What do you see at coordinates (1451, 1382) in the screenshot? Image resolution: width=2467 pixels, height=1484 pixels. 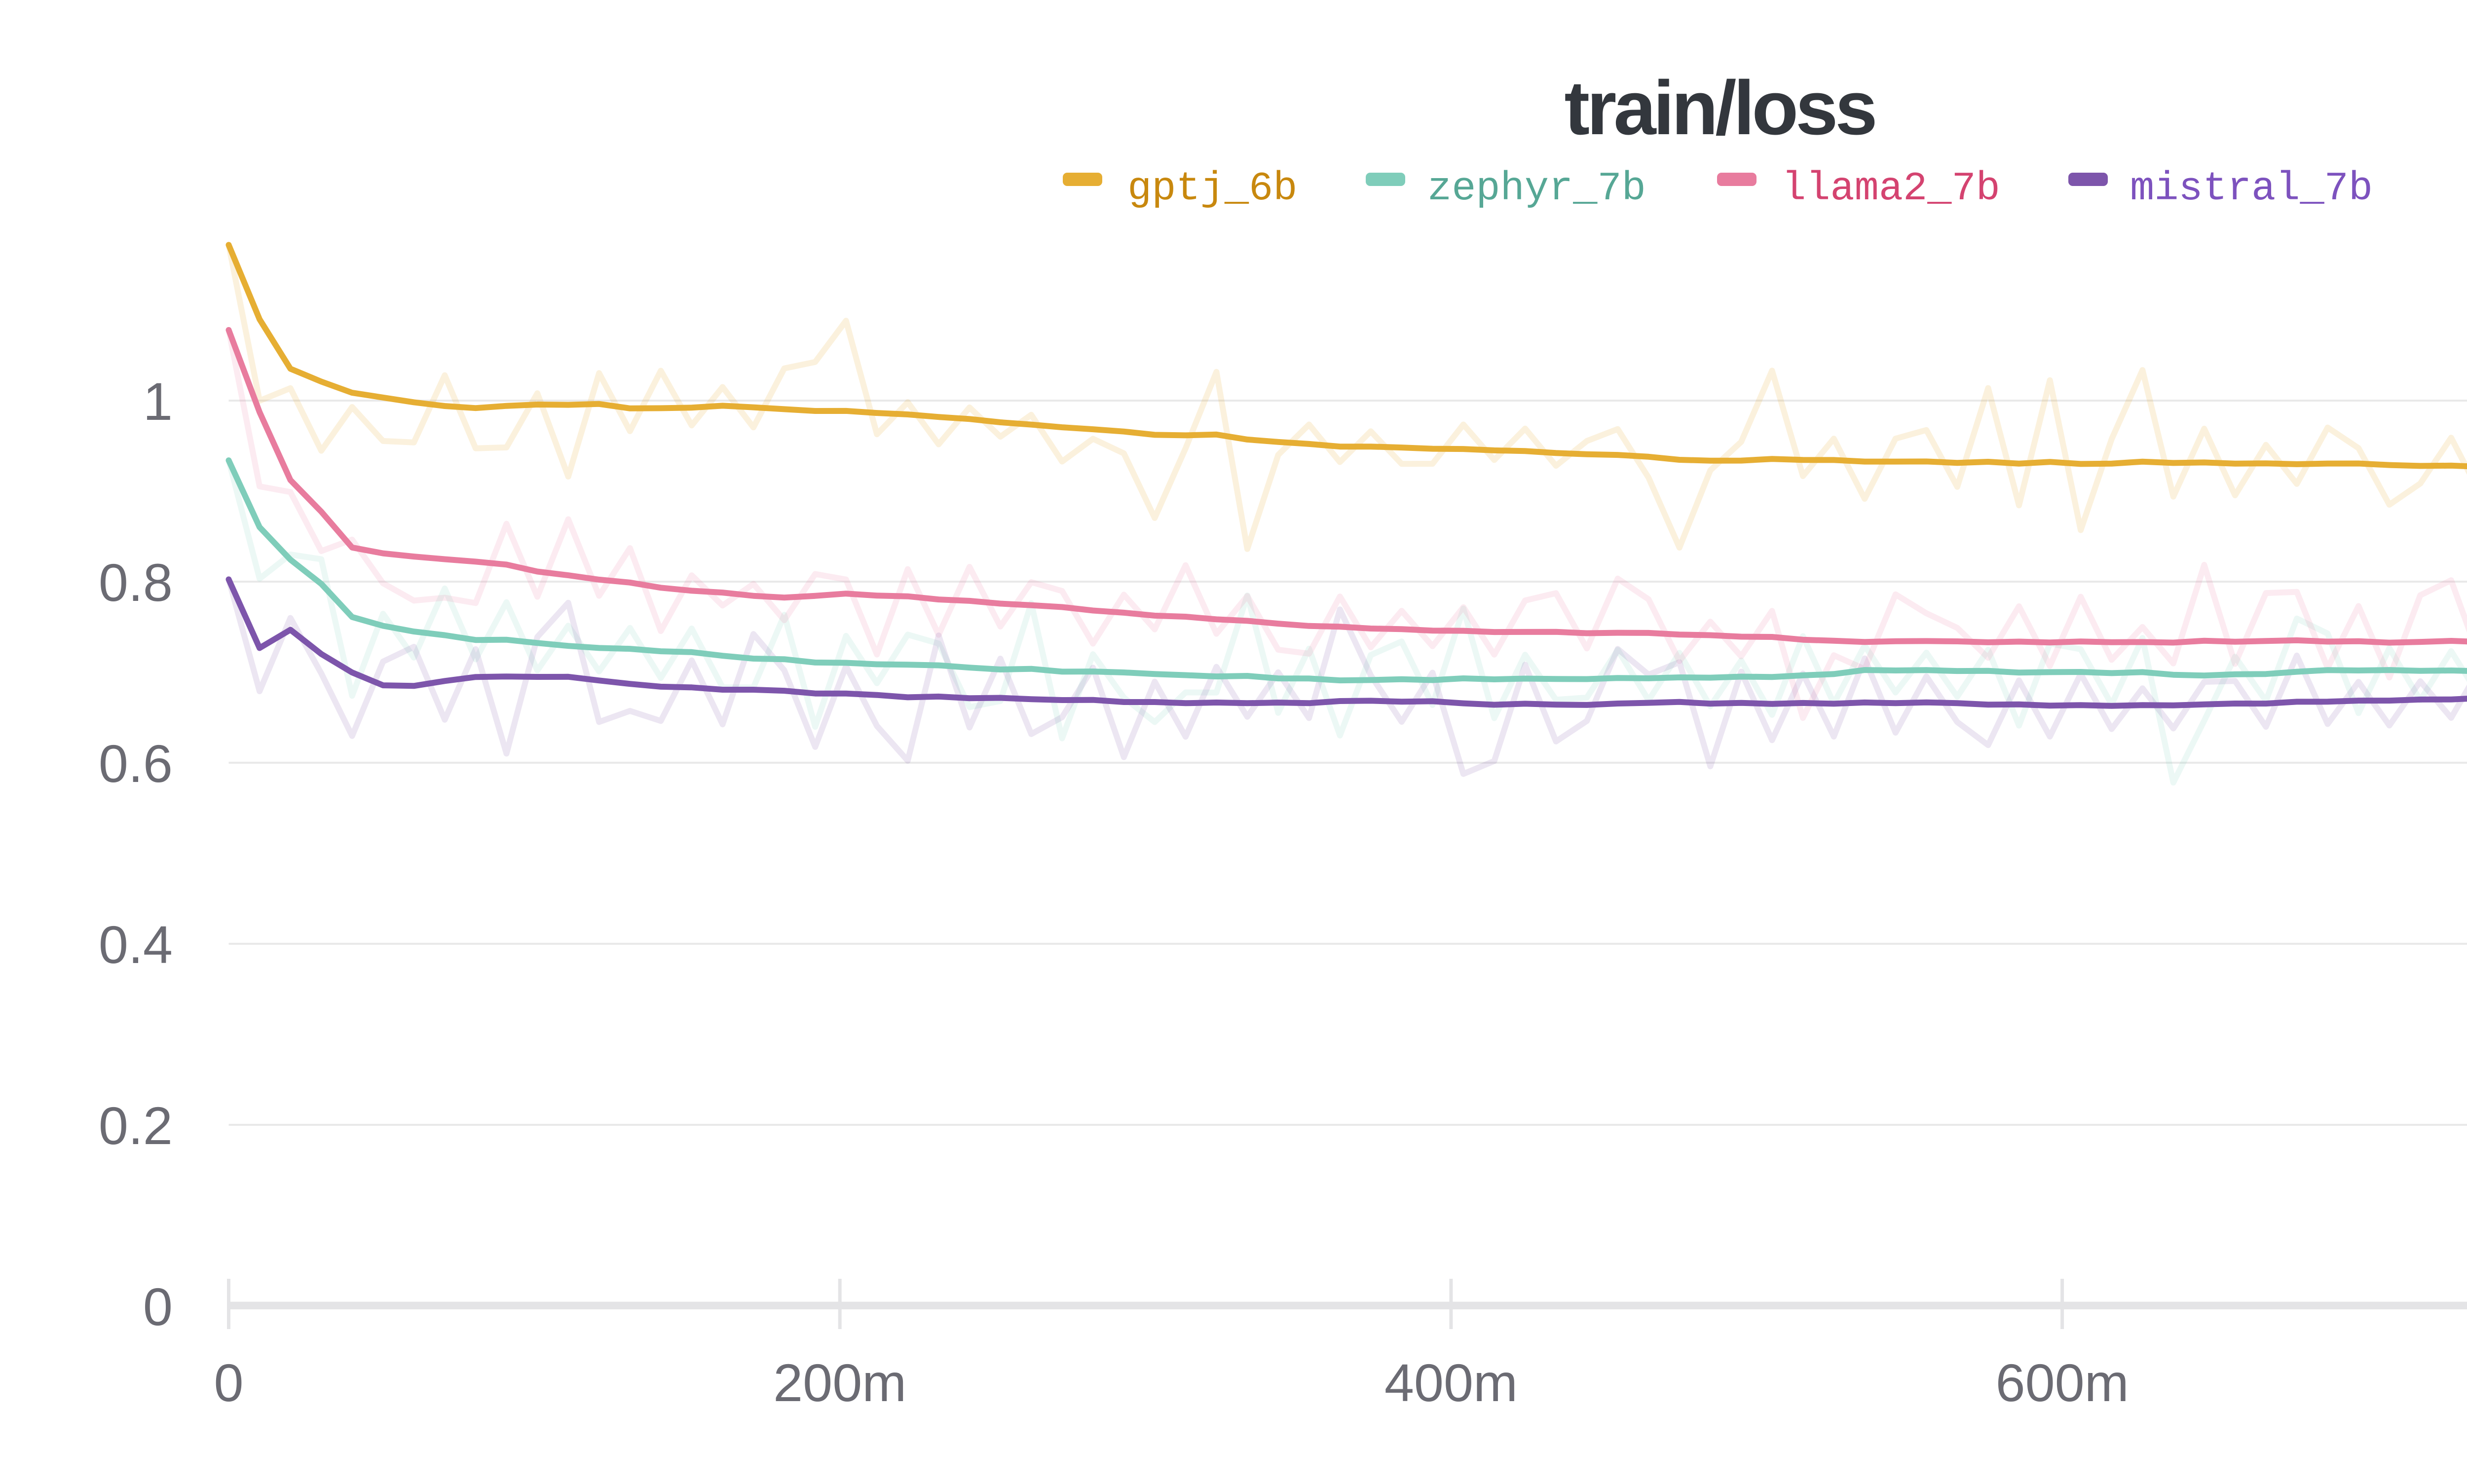 I see `svg-text: 400m` at bounding box center [1451, 1382].